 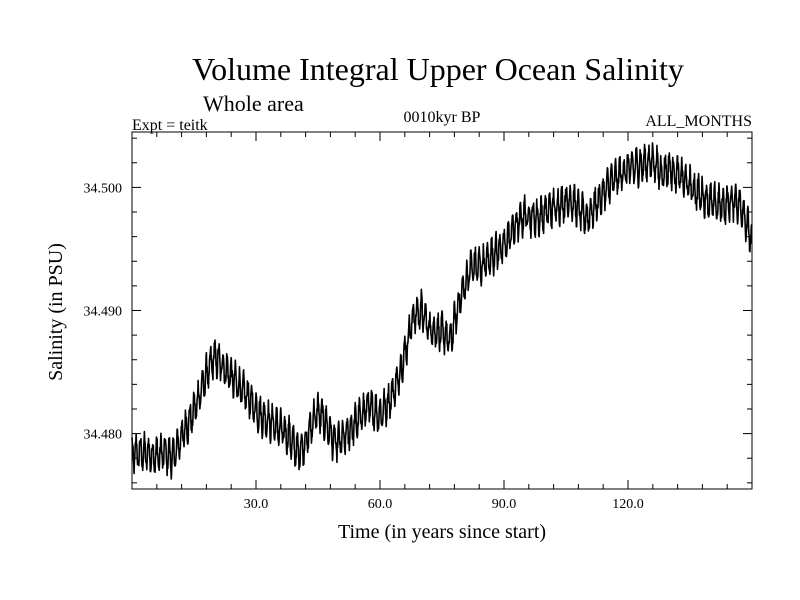 What do you see at coordinates (380, 504) in the screenshot?
I see `x-tick-label: 60.0` at bounding box center [380, 504].